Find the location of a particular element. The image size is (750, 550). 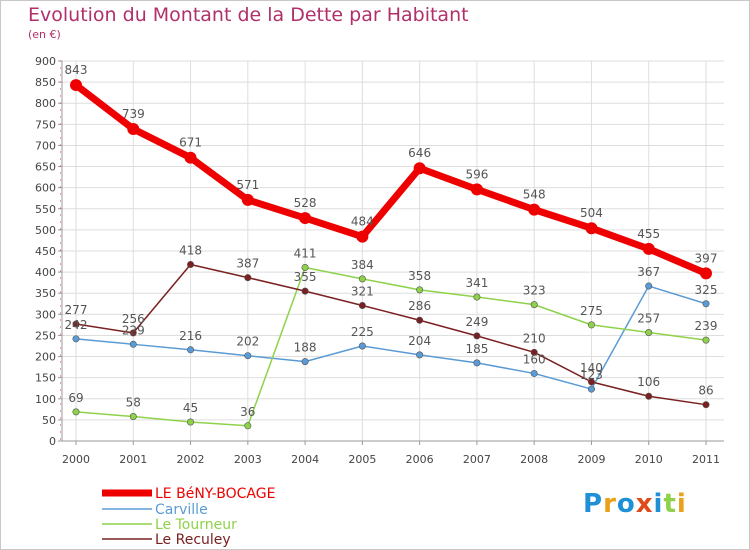

data-label: 548 is located at coordinates (534, 195).